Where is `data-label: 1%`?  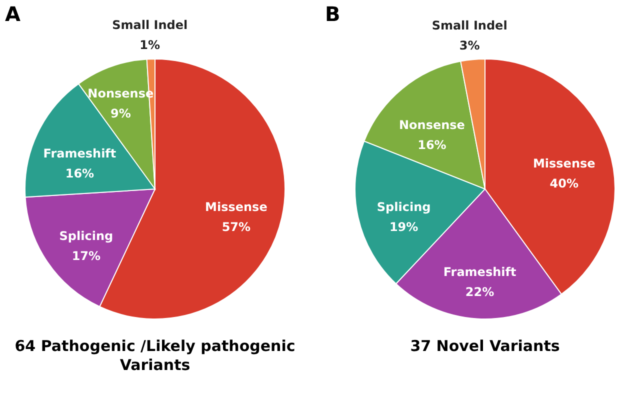 data-label: 1% is located at coordinates (150, 45).